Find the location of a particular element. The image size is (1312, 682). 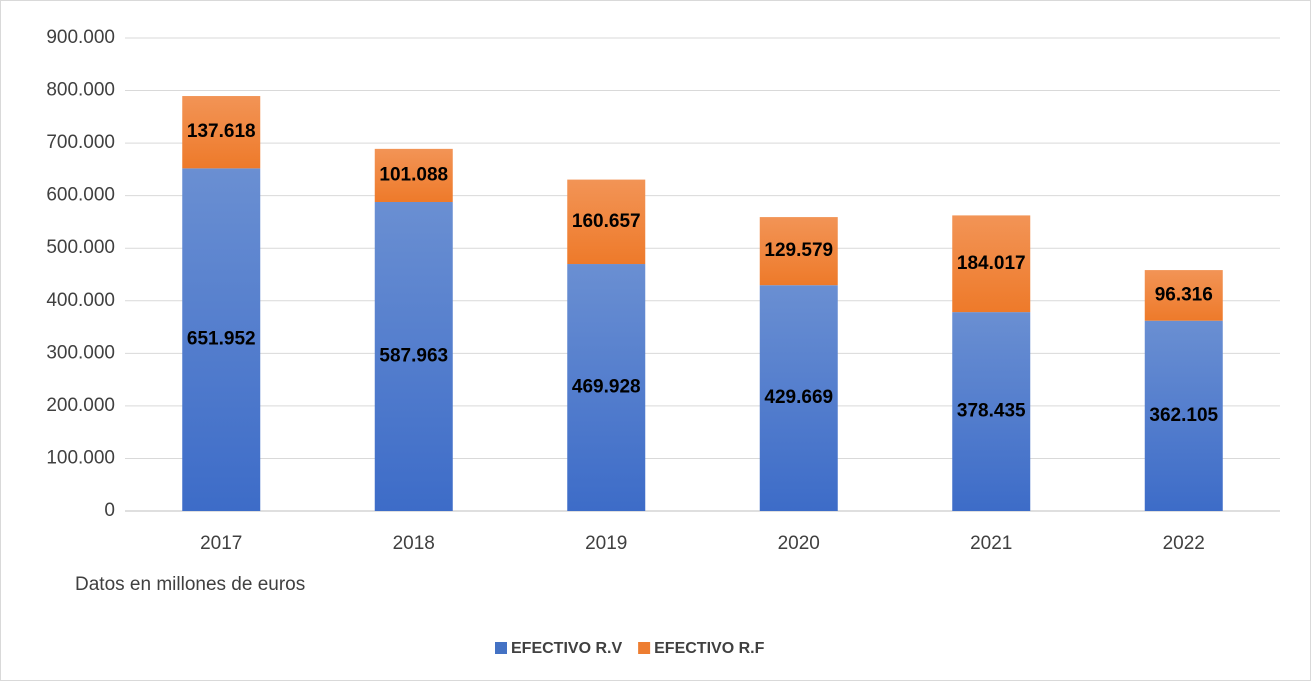

y-tick-label: 700.000 is located at coordinates (80, 142).